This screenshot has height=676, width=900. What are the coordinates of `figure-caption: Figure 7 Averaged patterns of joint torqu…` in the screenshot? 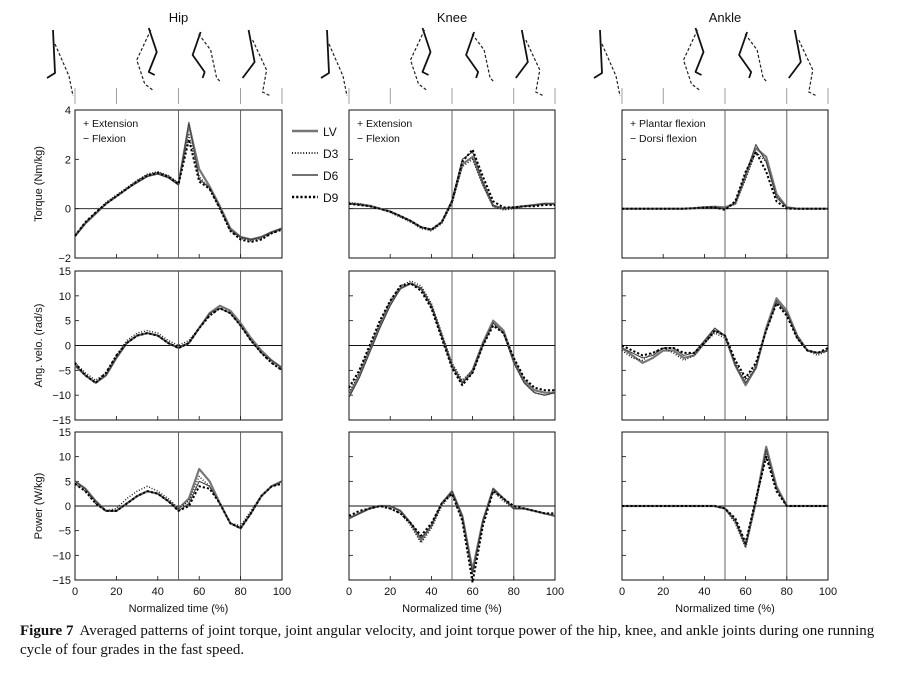 It's located at (450, 641).